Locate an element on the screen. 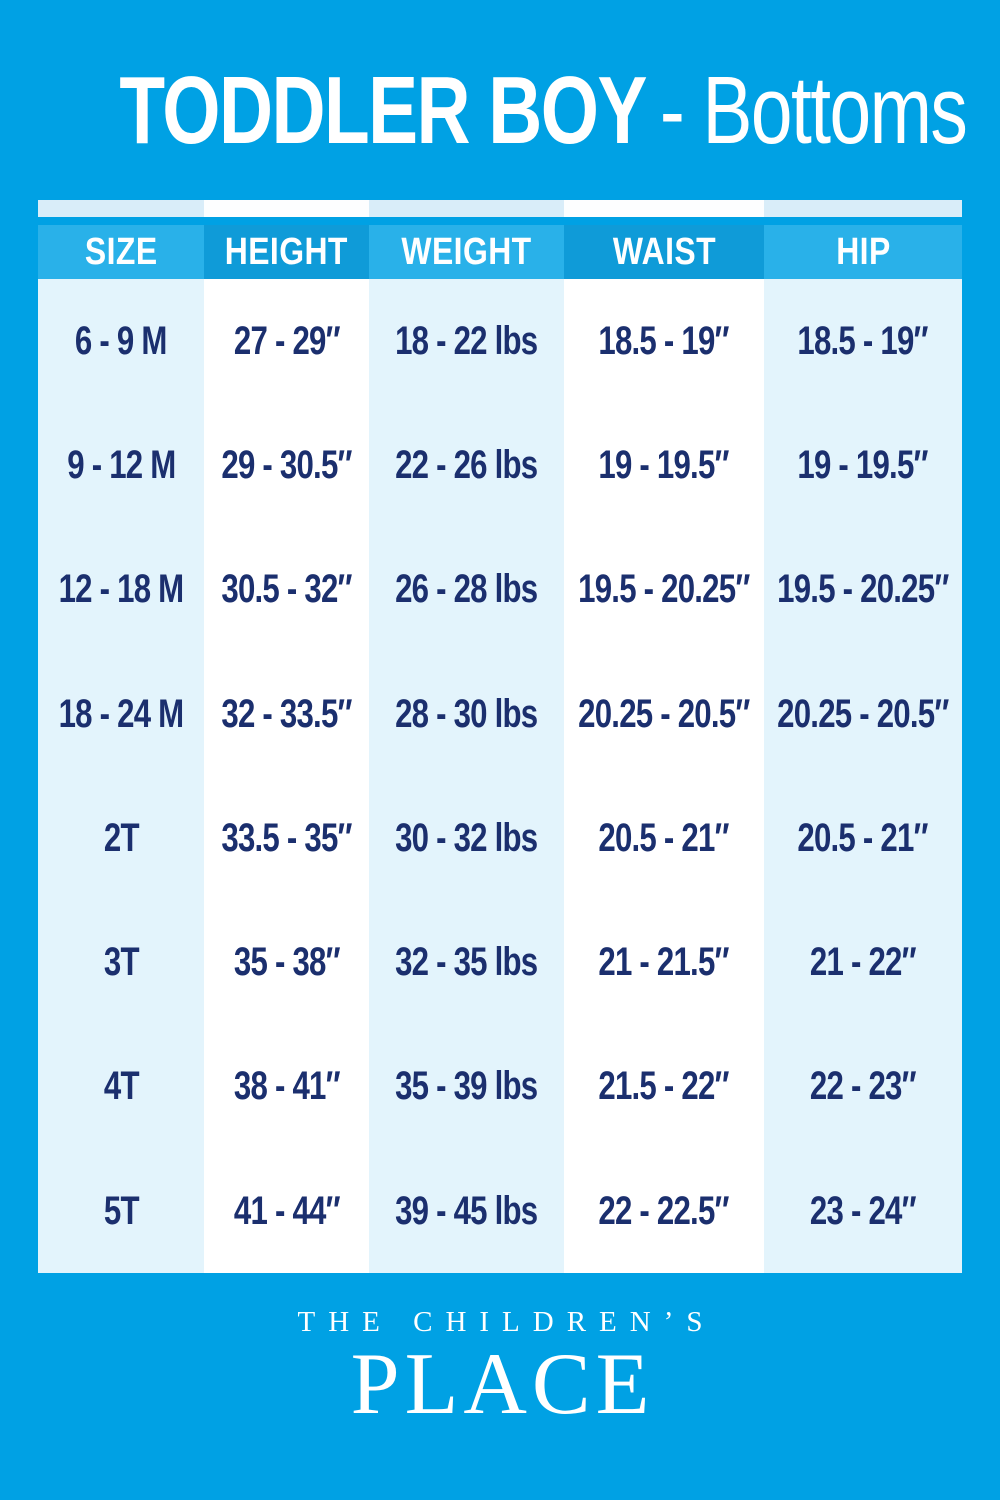 This screenshot has height=1500, width=1000. waist-cell: 22 - 22.5″ is located at coordinates (664, 1211).